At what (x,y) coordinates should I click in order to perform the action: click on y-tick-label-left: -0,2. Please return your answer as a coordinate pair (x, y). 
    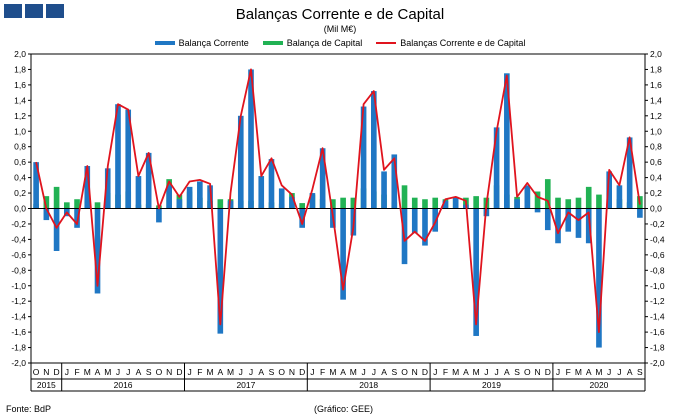
    Looking at the image, I should click on (18, 224).